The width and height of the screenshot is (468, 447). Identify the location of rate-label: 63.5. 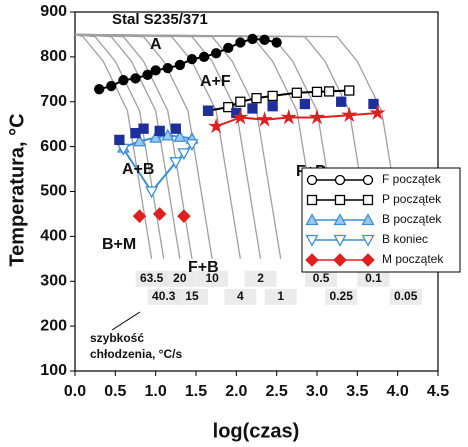
(152, 278).